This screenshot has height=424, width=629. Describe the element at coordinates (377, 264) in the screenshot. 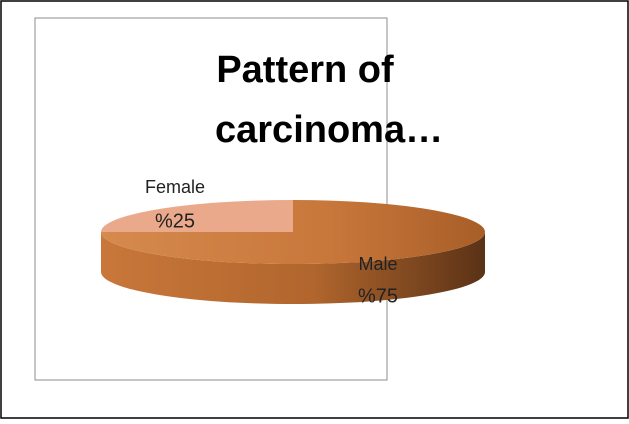

I see `slice-category-label: Male` at that location.